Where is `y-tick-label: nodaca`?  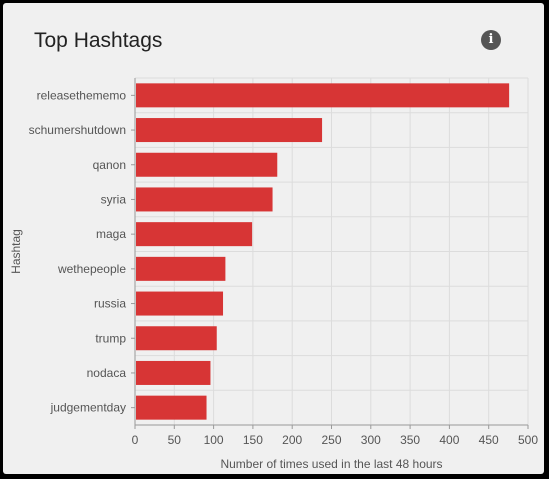 y-tick-label: nodaca is located at coordinates (107, 373).